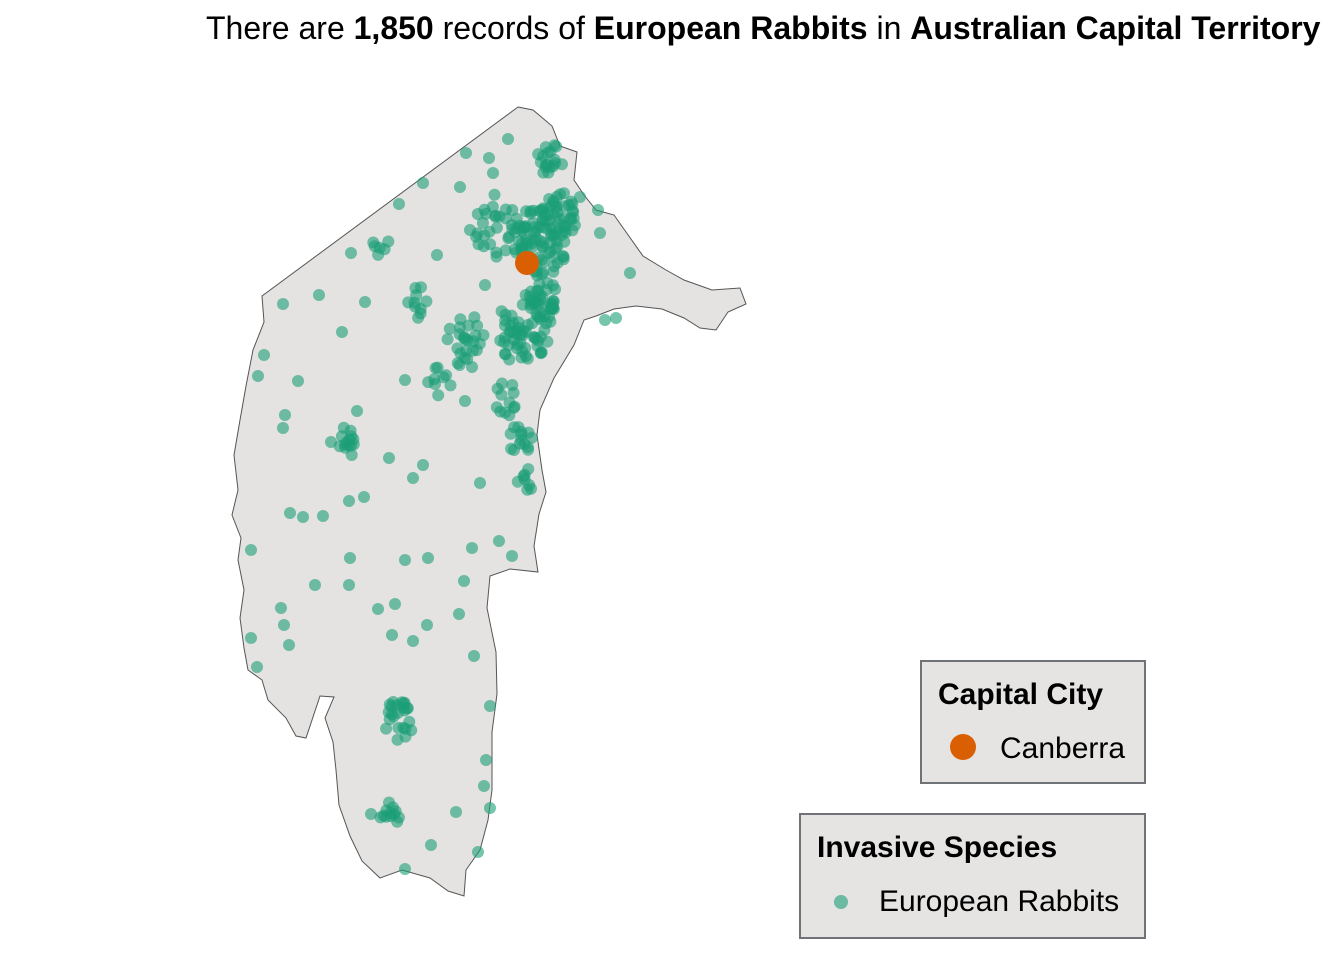  I want to click on legend-label-canberra: Canberra, so click(1063, 748).